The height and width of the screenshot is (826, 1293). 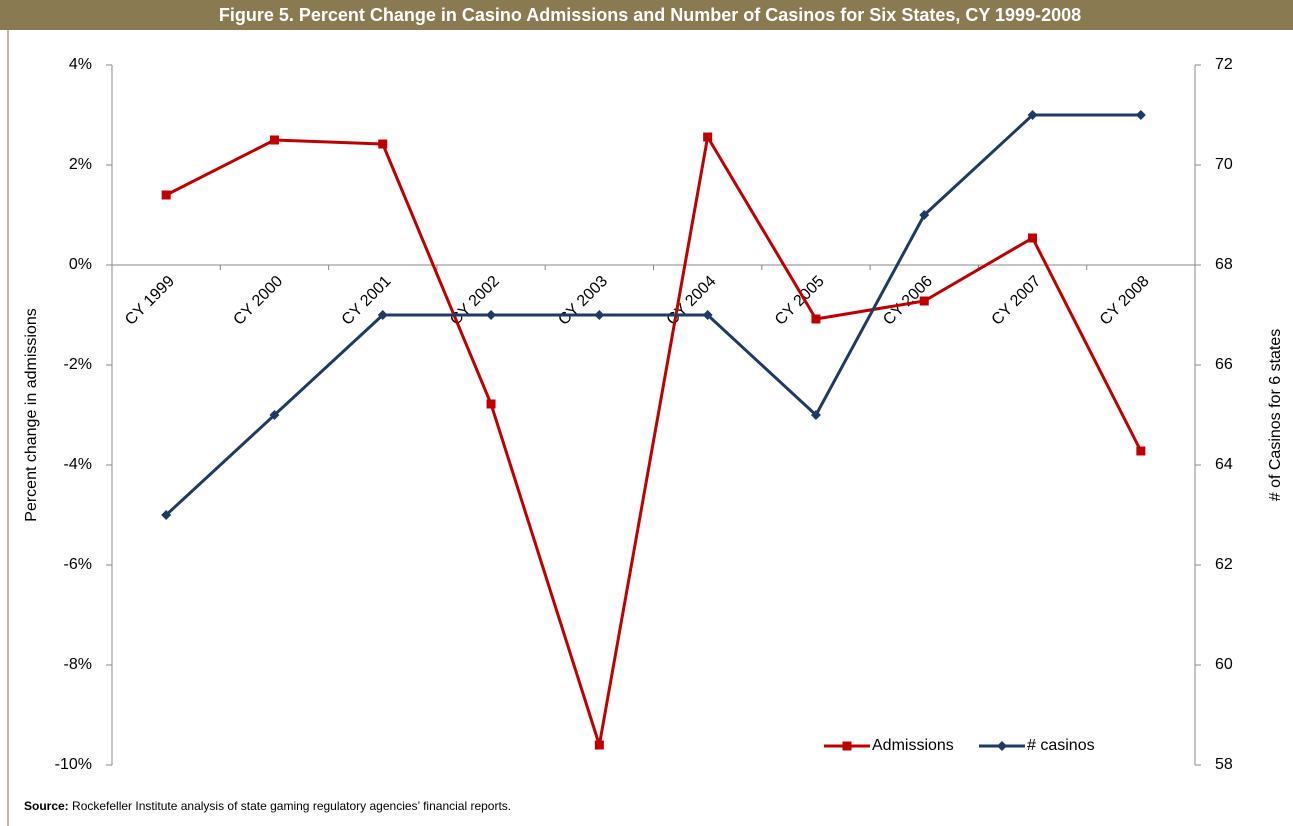 I want to click on y-tick-label: 2%, so click(x=80, y=164).